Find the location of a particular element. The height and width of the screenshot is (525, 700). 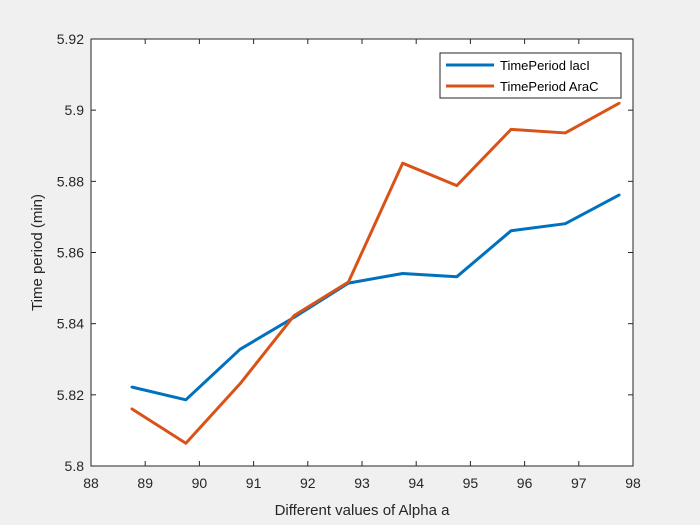

x-tick-label: 96 is located at coordinates (525, 483).